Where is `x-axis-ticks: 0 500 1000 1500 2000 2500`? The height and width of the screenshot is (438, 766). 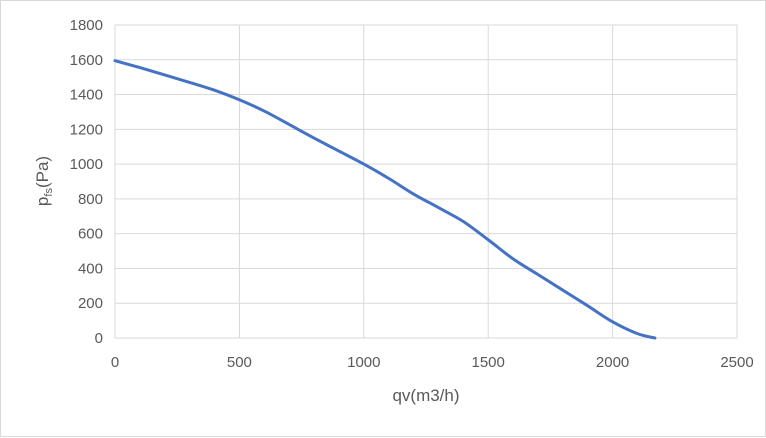 x-axis-ticks: 0 500 1000 1500 2000 2500 is located at coordinates (432, 362).